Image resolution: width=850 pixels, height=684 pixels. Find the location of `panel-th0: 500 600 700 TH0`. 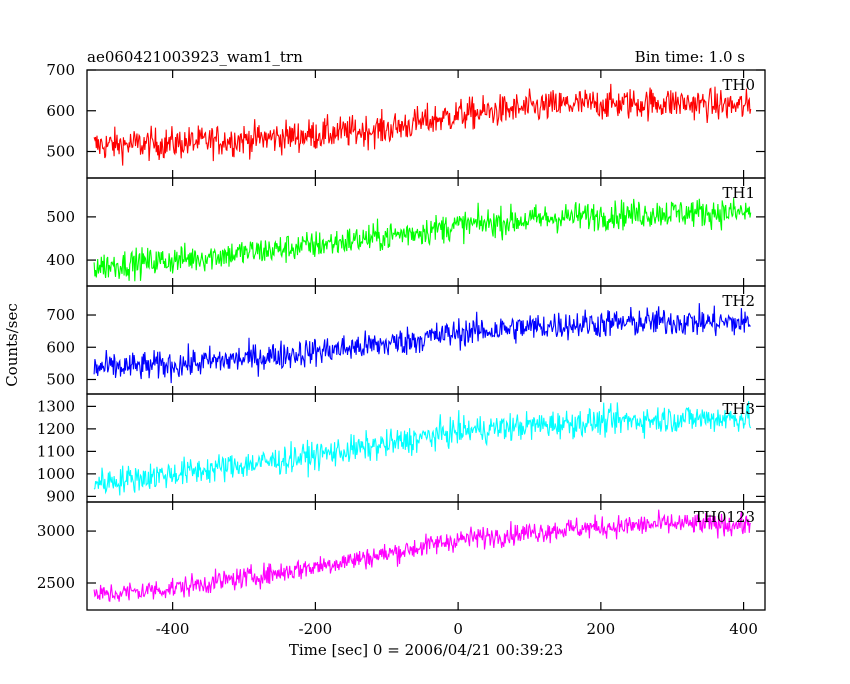

panel-th0: 500 600 700 TH0 is located at coordinates (406, 120).